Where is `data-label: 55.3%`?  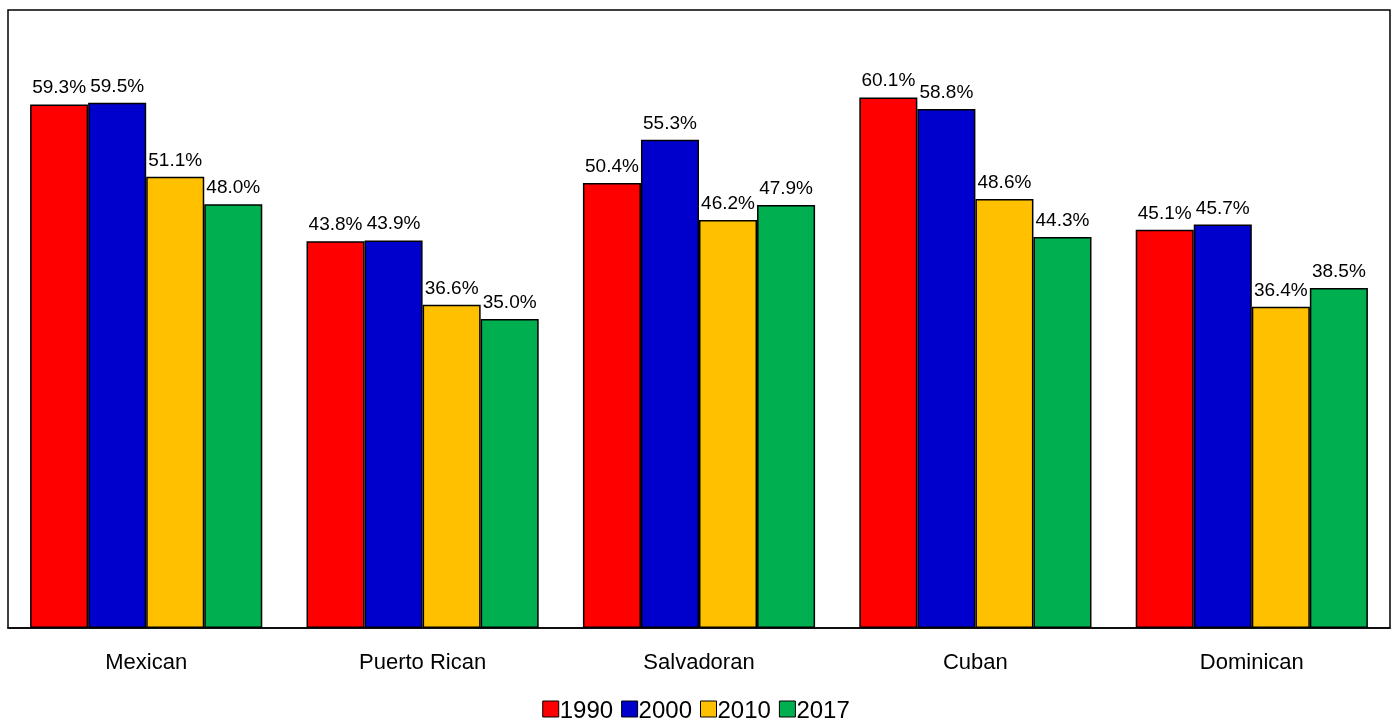 data-label: 55.3% is located at coordinates (670, 122).